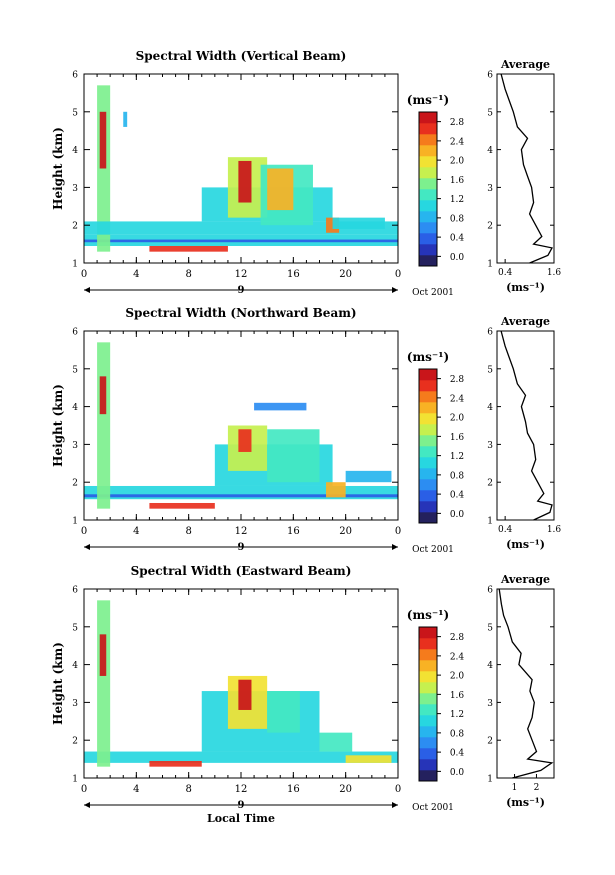  Describe the element at coordinates (395, 290) in the screenshot. I see `day-span-arrow-right` at that location.